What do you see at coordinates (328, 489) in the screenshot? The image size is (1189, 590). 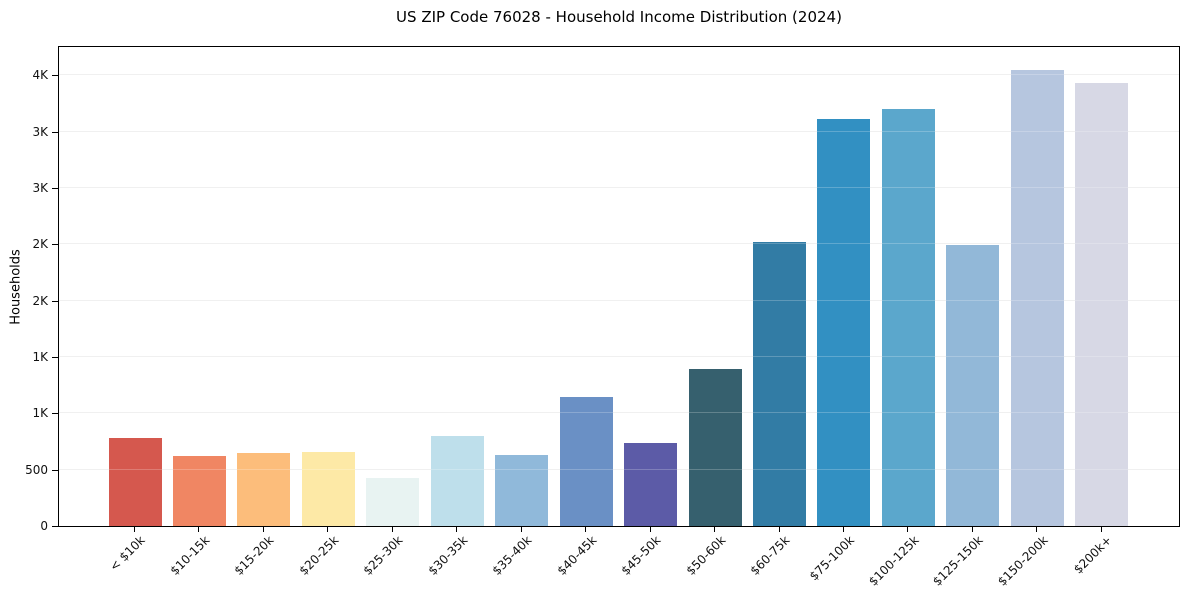 I see `bar-$20-25k` at bounding box center [328, 489].